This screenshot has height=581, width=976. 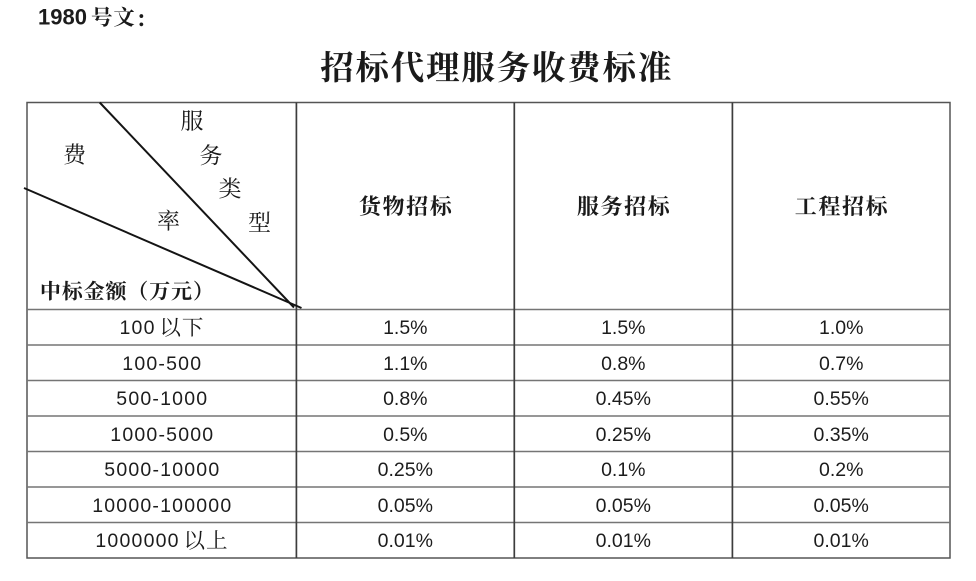 I want to click on svg-text: 500-1000, so click(x=162, y=399).